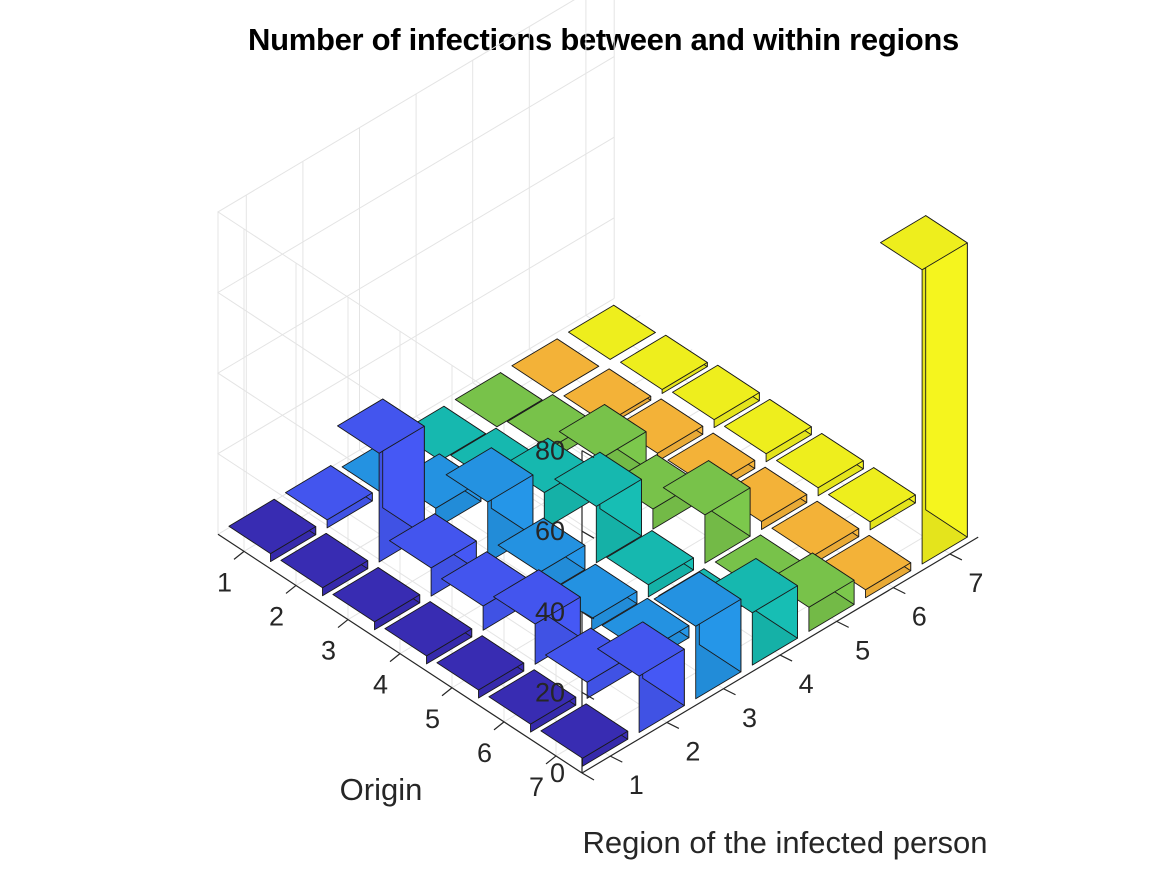 The image size is (1167, 875). What do you see at coordinates (550, 531) in the screenshot?
I see `z-tick-label-3: 60` at bounding box center [550, 531].